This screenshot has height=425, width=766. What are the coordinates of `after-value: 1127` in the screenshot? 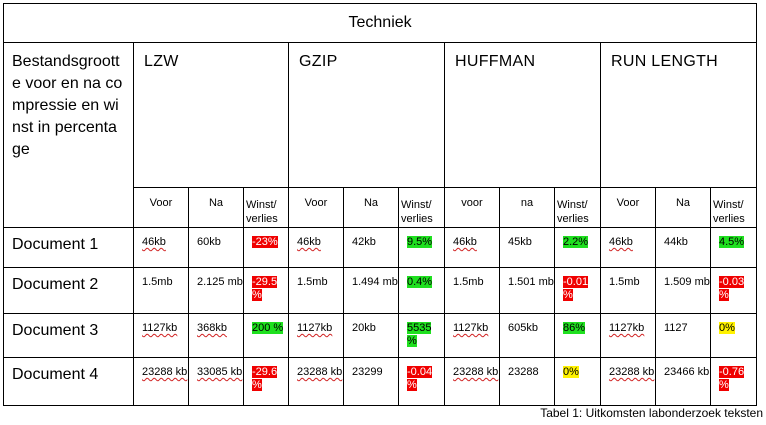 It's located at (676, 328).